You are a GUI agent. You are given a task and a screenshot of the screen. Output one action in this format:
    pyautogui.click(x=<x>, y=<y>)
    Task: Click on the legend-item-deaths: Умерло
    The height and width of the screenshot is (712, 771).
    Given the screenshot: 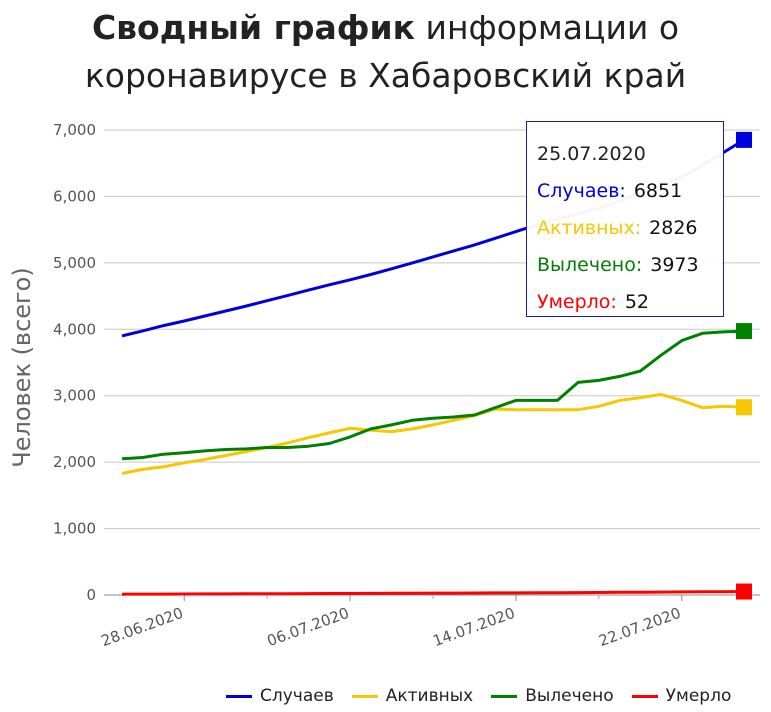 What is the action you would take?
    pyautogui.click(x=681, y=696)
    